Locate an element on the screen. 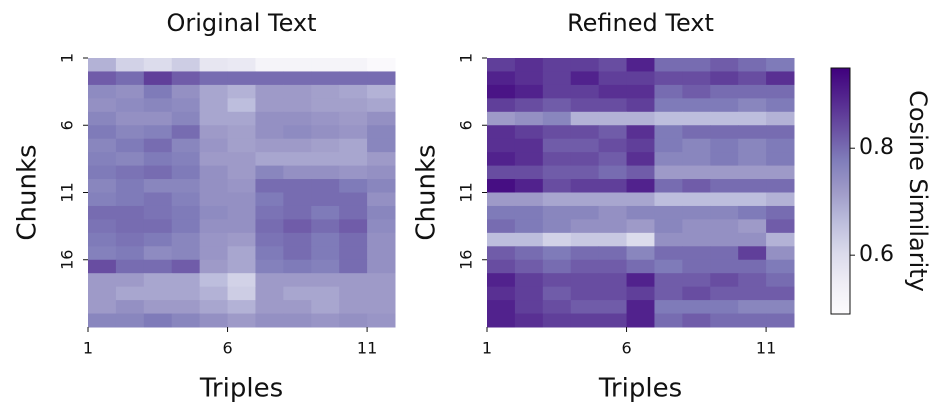 This screenshot has height=417, width=946. y-axis-label: Chunks is located at coordinates (28, 192).